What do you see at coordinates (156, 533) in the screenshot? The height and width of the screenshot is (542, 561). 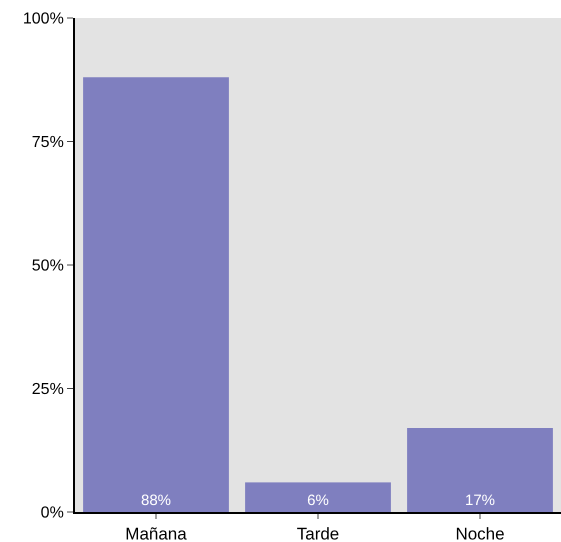 I see `x-tick-label: Mañana` at bounding box center [156, 533].